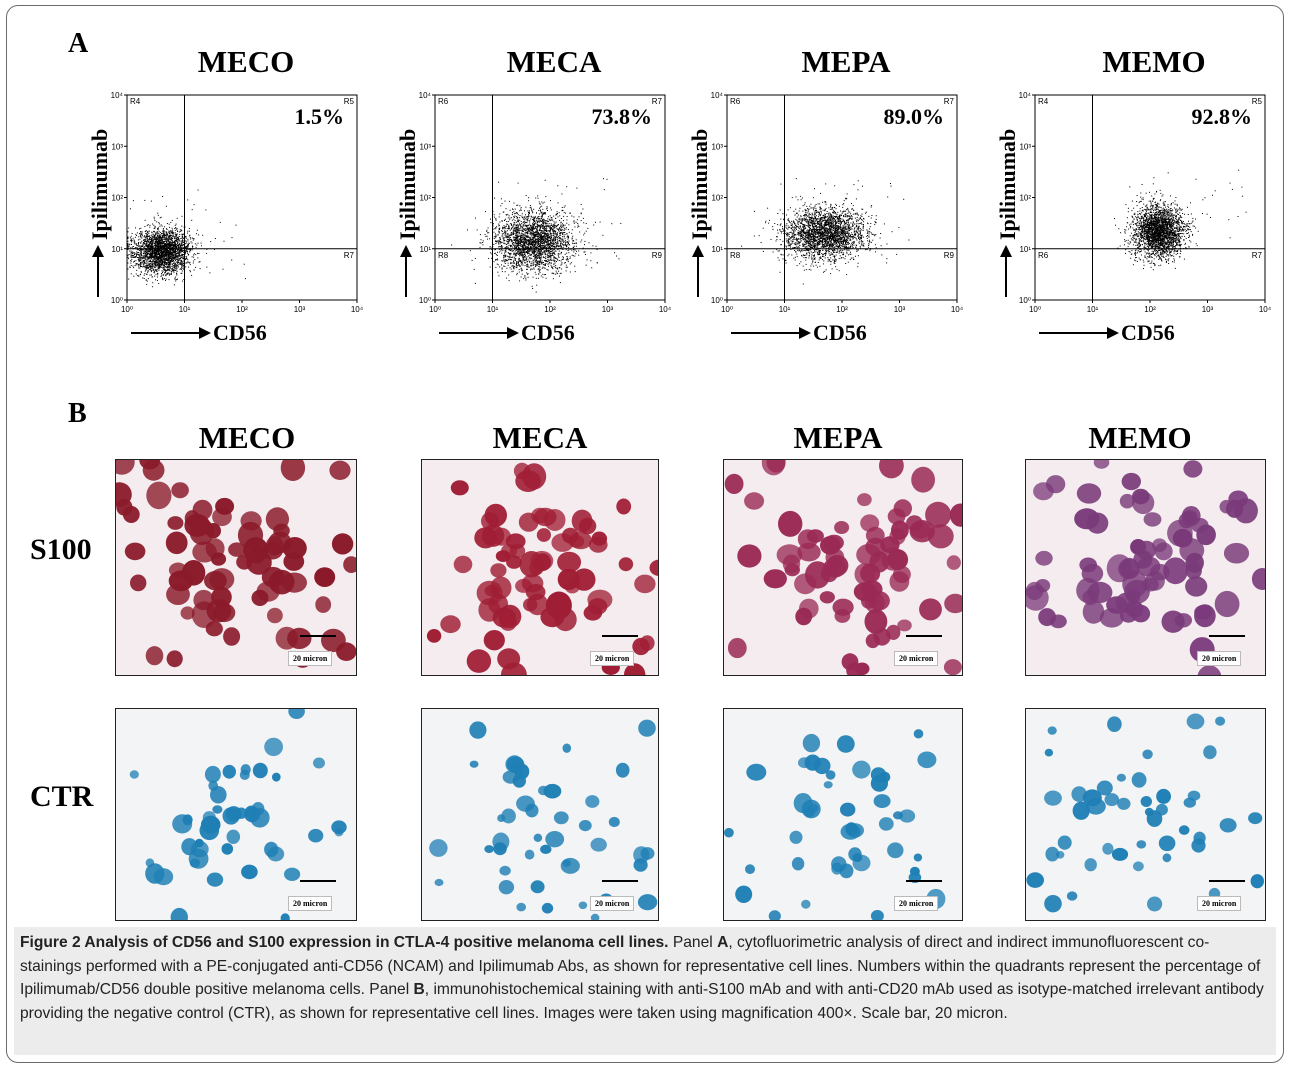 This screenshot has height=1070, width=1290. Describe the element at coordinates (117, 249) in the screenshot. I see `y-tick-label: 10¹` at that location.